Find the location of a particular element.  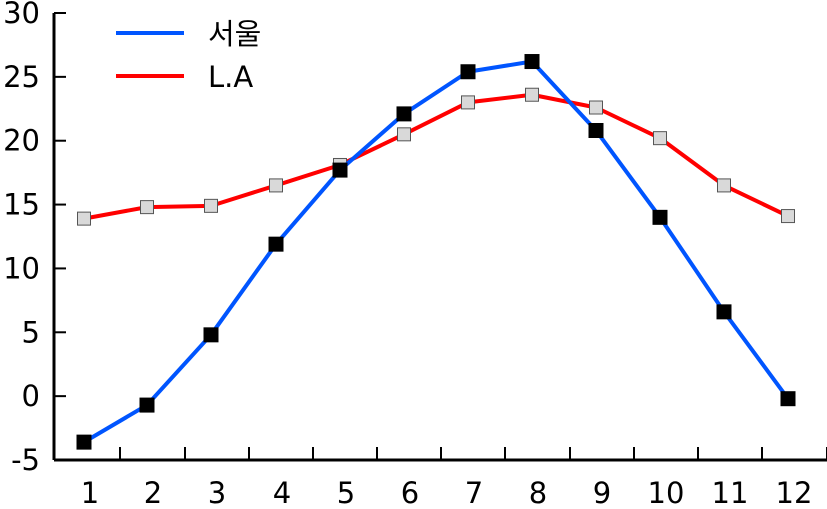

x-tick-label: 11 is located at coordinates (730, 492).